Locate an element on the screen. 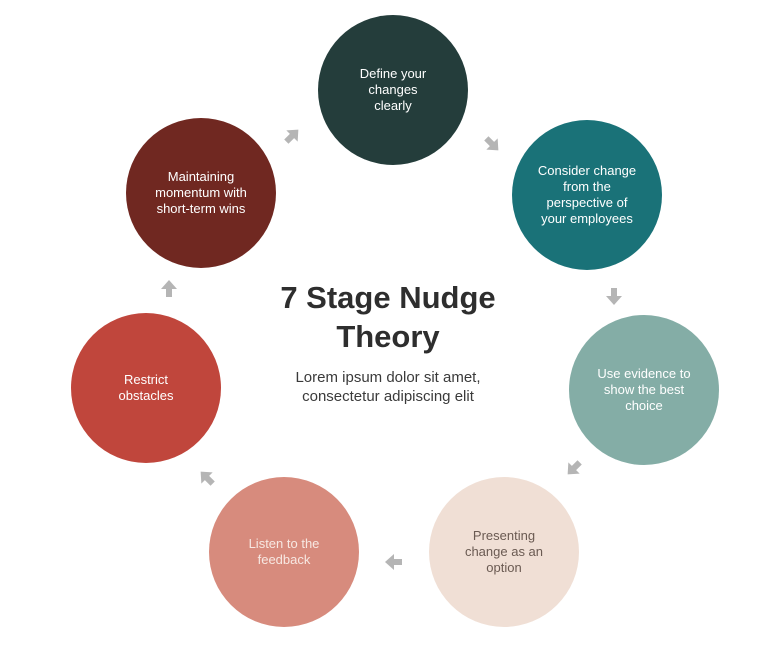 This screenshot has width=781, height=656. stage-5-label: Listen to the feedback is located at coordinates (284, 552).